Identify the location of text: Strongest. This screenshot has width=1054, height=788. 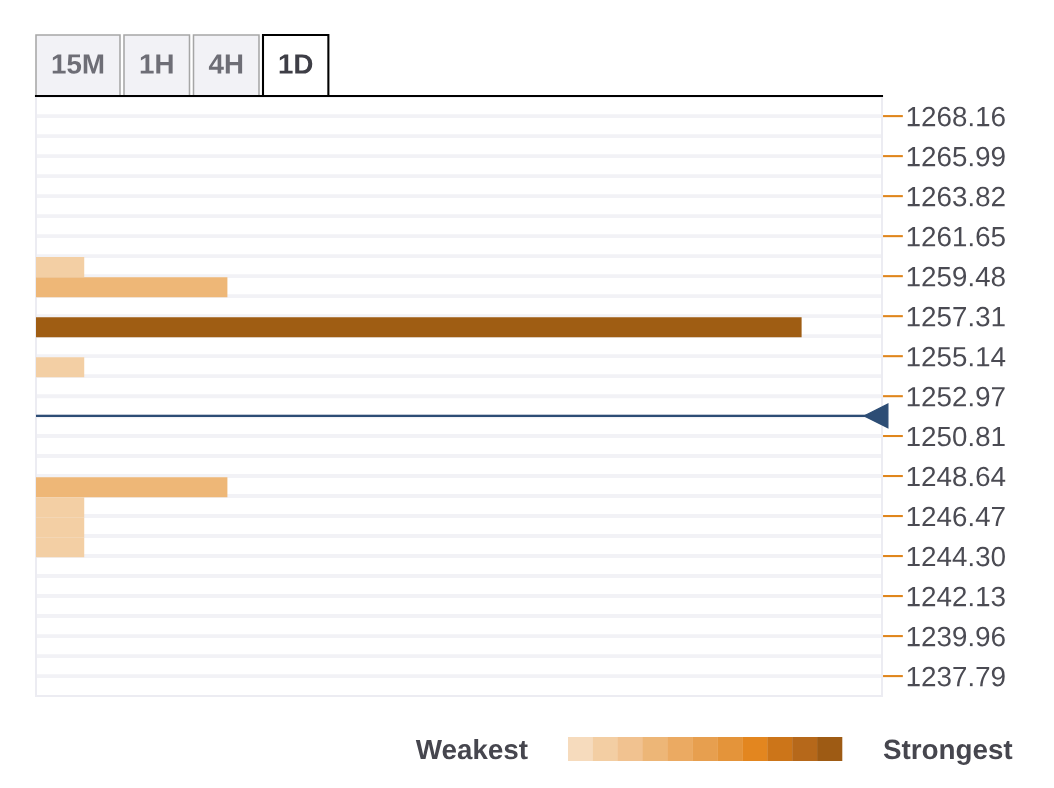
(948, 752).